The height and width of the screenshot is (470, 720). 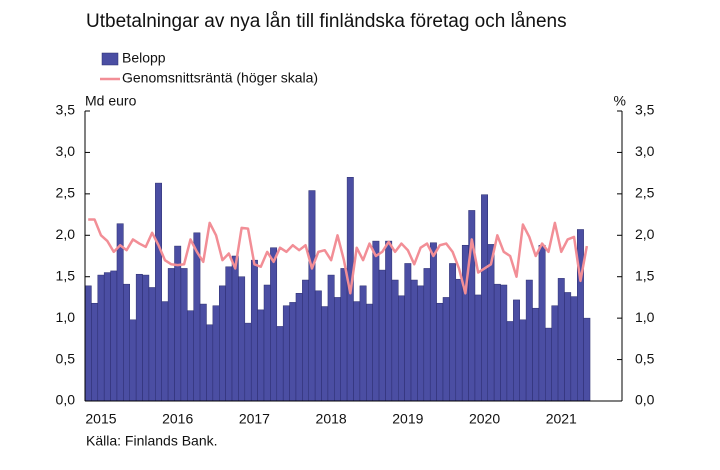 I want to click on y-tick-label: 1,5, so click(x=66, y=275).